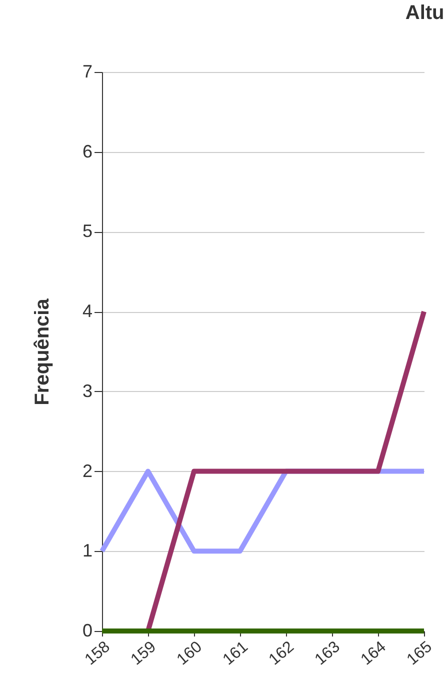  I want to click on y-tick-label: 6, so click(87, 151).